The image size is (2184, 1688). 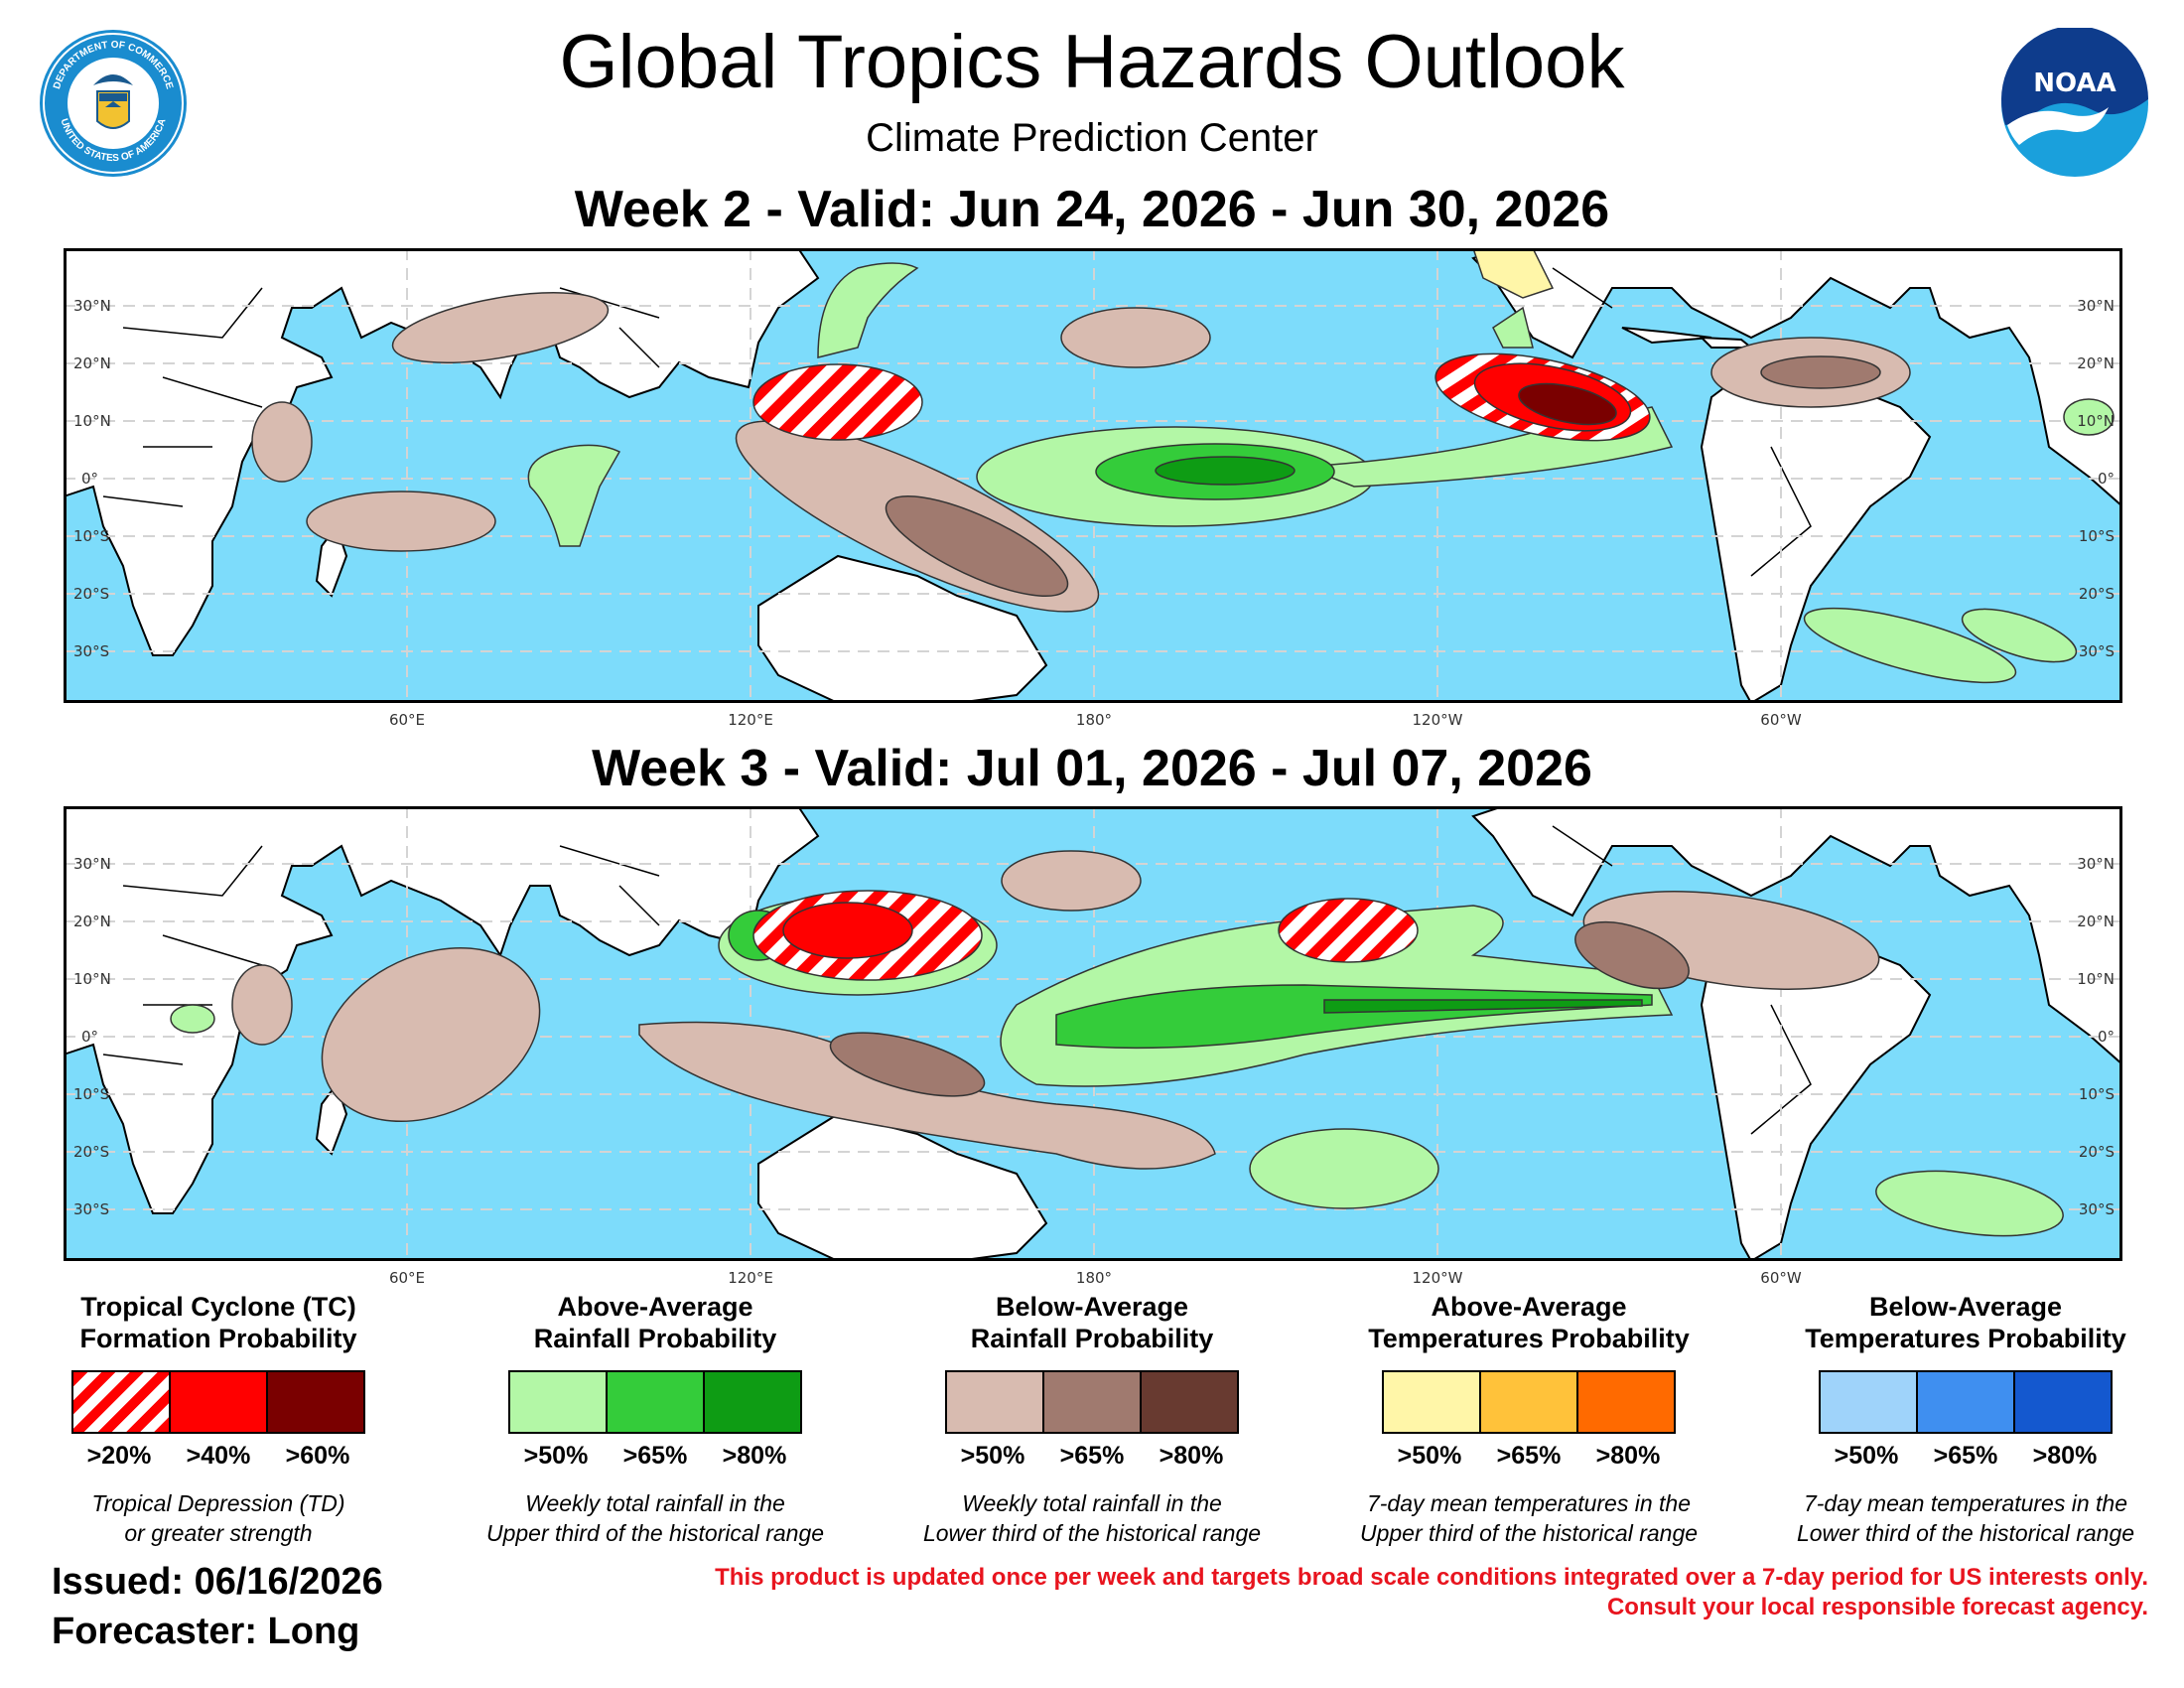 I want to click on week2-lon-labels: 60°E 120°E 180° 120°W 60°W, so click(x=1095, y=720).